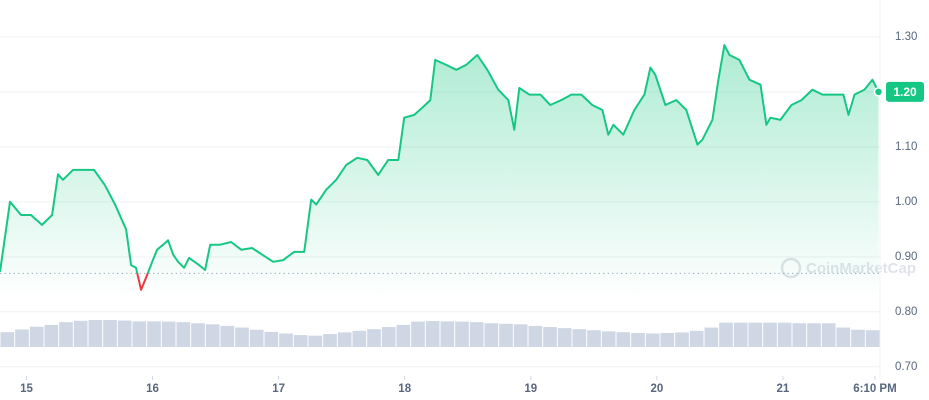 The height and width of the screenshot is (400, 929). Describe the element at coordinates (878, 92) in the screenshot. I see `last-point` at that location.